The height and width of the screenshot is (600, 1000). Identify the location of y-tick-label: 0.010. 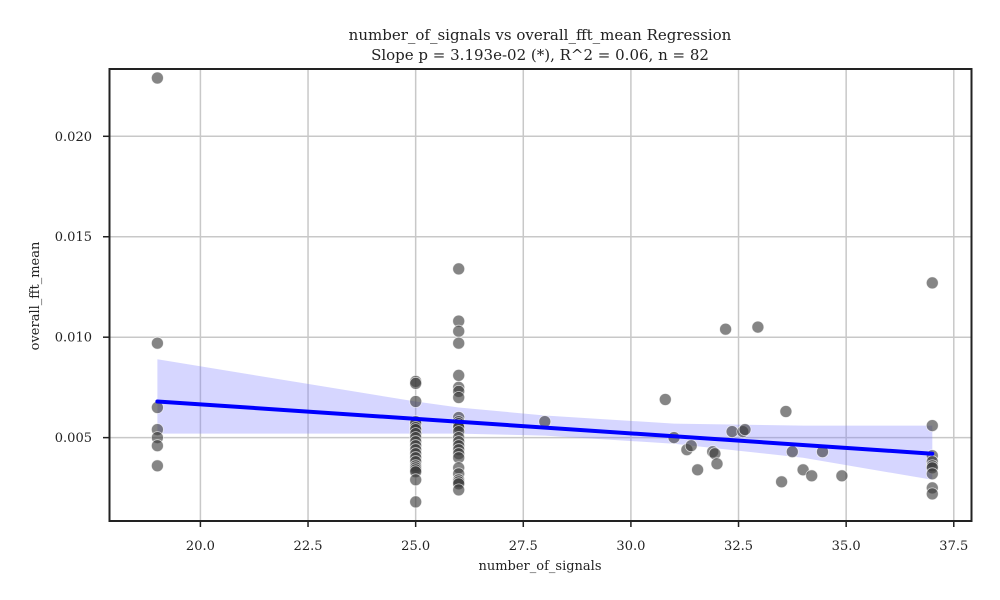
(73, 338).